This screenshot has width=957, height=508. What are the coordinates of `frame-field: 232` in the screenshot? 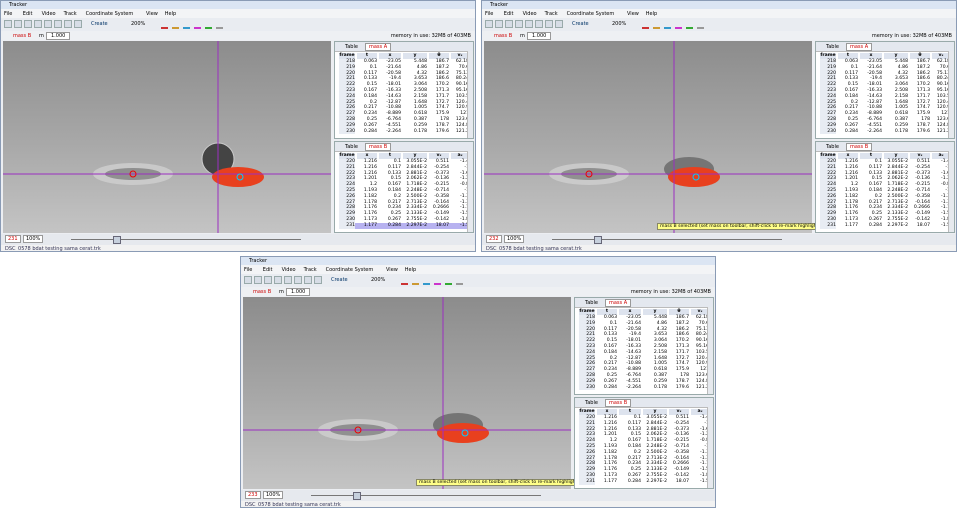 It's located at (494, 239).